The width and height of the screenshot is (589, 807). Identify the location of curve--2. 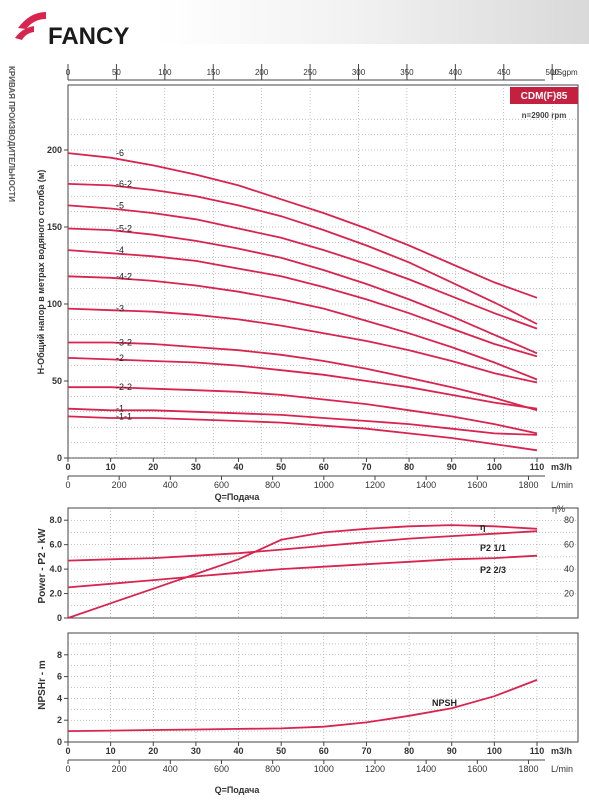
(302, 383).